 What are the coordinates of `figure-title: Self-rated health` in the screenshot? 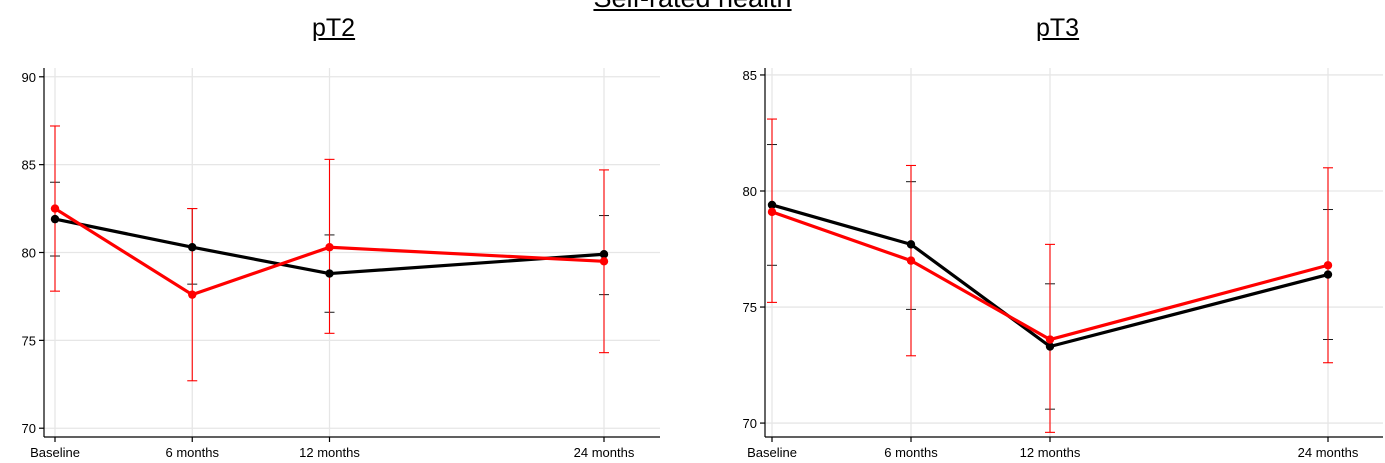 It's located at (692, 7).